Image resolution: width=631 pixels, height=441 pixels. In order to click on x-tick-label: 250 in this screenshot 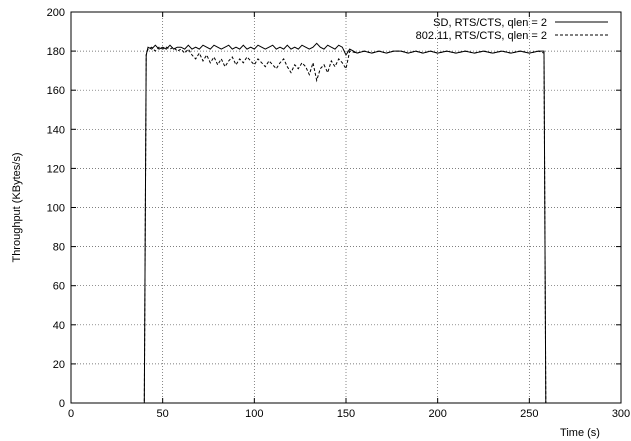, I will do `click(529, 414)`.